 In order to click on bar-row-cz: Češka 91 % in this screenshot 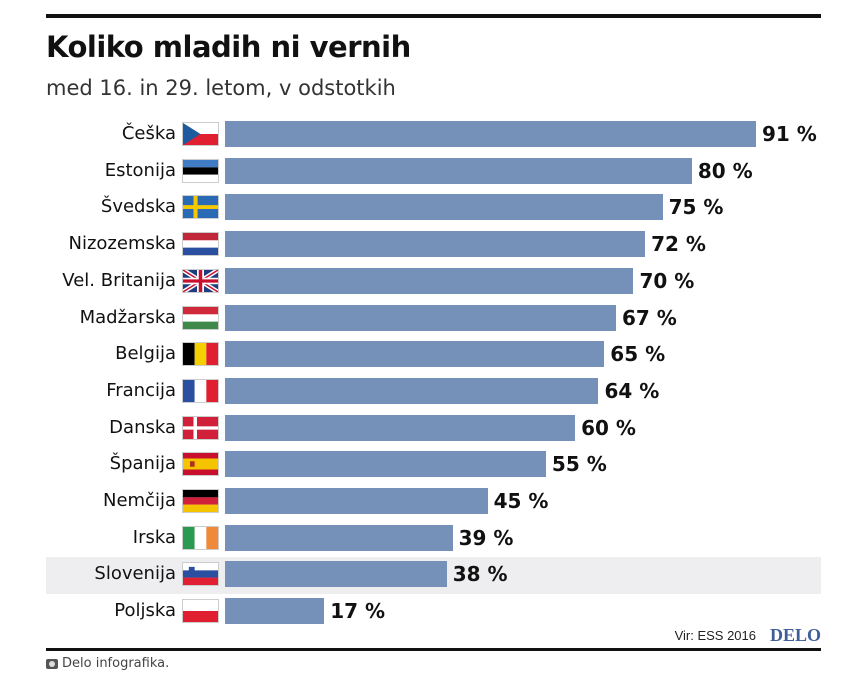, I will do `click(430, 134)`.